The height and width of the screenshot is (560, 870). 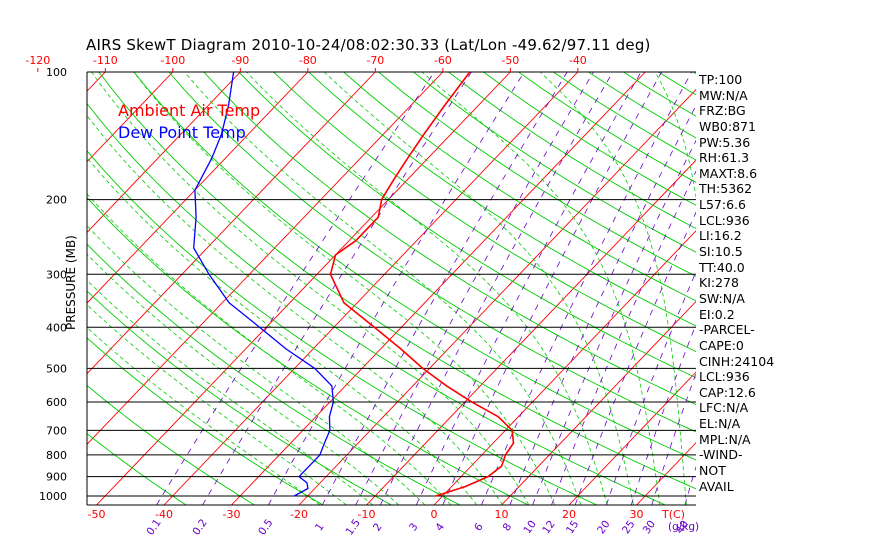 What do you see at coordinates (728, 173) in the screenshot?
I see `index-item: MAXT:8.6` at bounding box center [728, 173].